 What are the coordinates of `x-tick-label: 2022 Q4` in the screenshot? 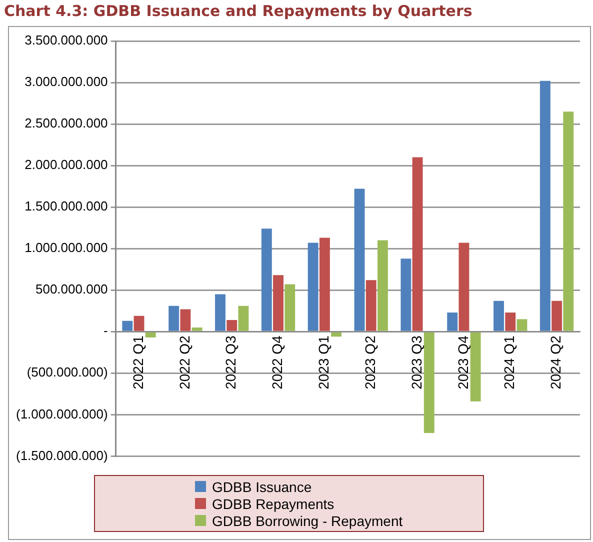 It's located at (277, 362).